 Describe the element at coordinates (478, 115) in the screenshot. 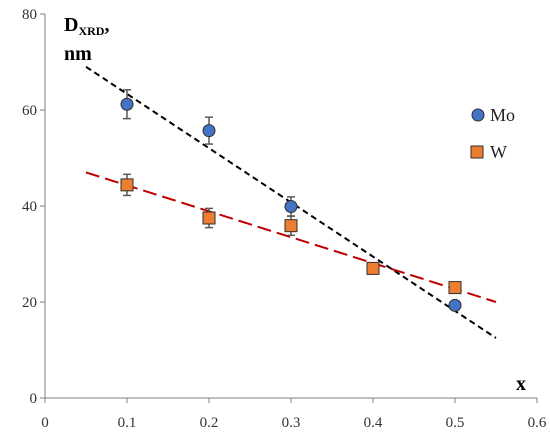

I see `legend-marker-mo` at that location.